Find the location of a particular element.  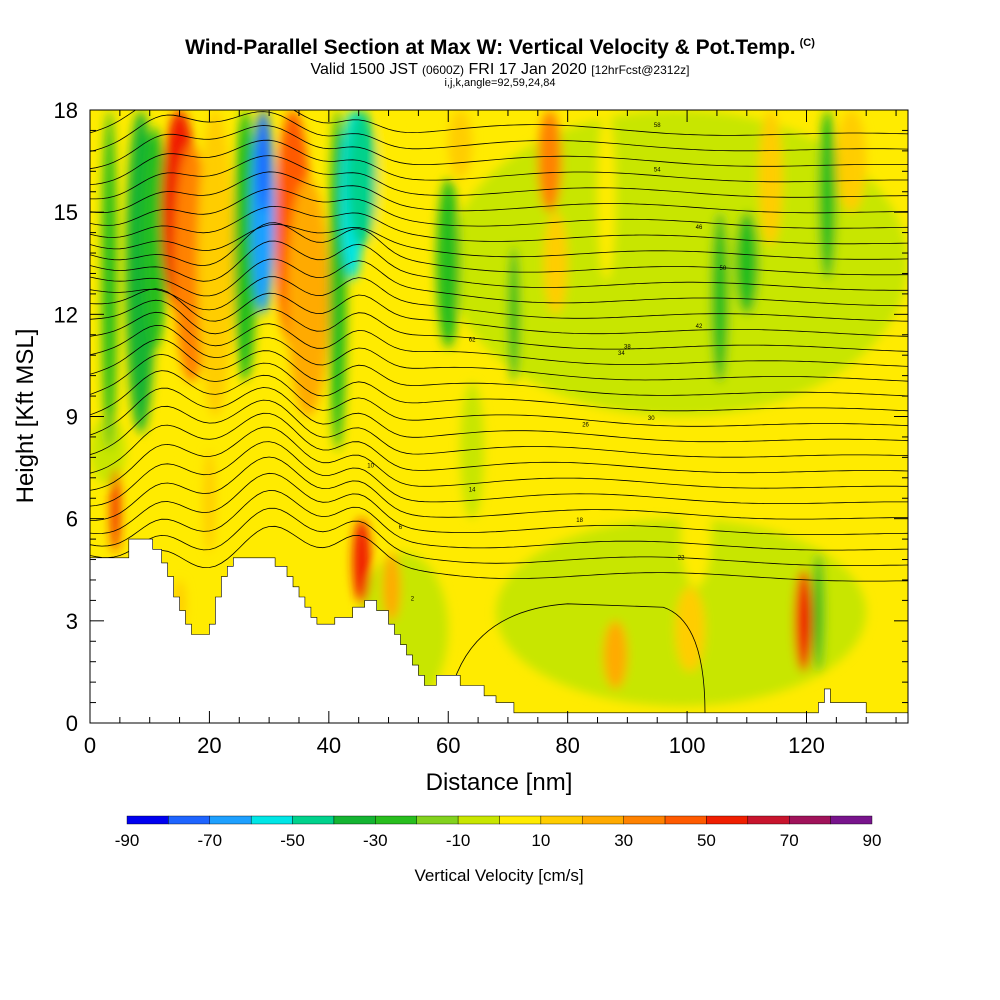

valid-date: FRI 17 Jan 2020 is located at coordinates (527, 69).